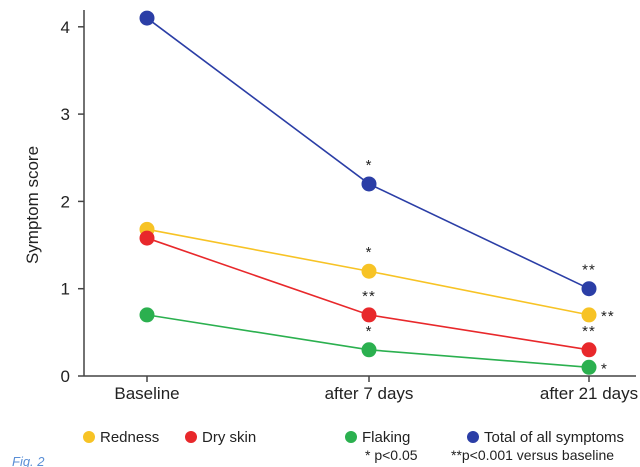 Image resolution: width=640 pixels, height=467 pixels. What do you see at coordinates (386, 437) in the screenshot?
I see `legend-label-2: Flaking` at bounding box center [386, 437].